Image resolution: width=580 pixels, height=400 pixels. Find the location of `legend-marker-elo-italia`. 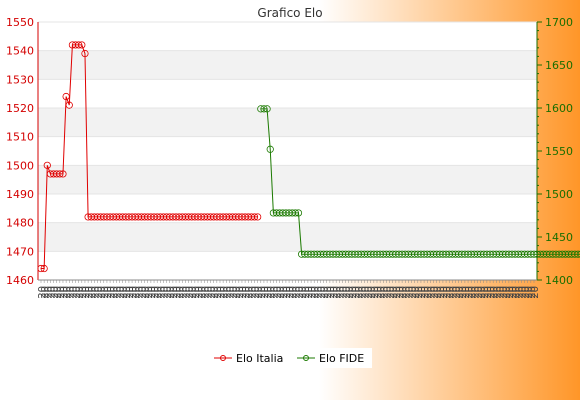

legend-marker-elo-italia is located at coordinates (223, 358).